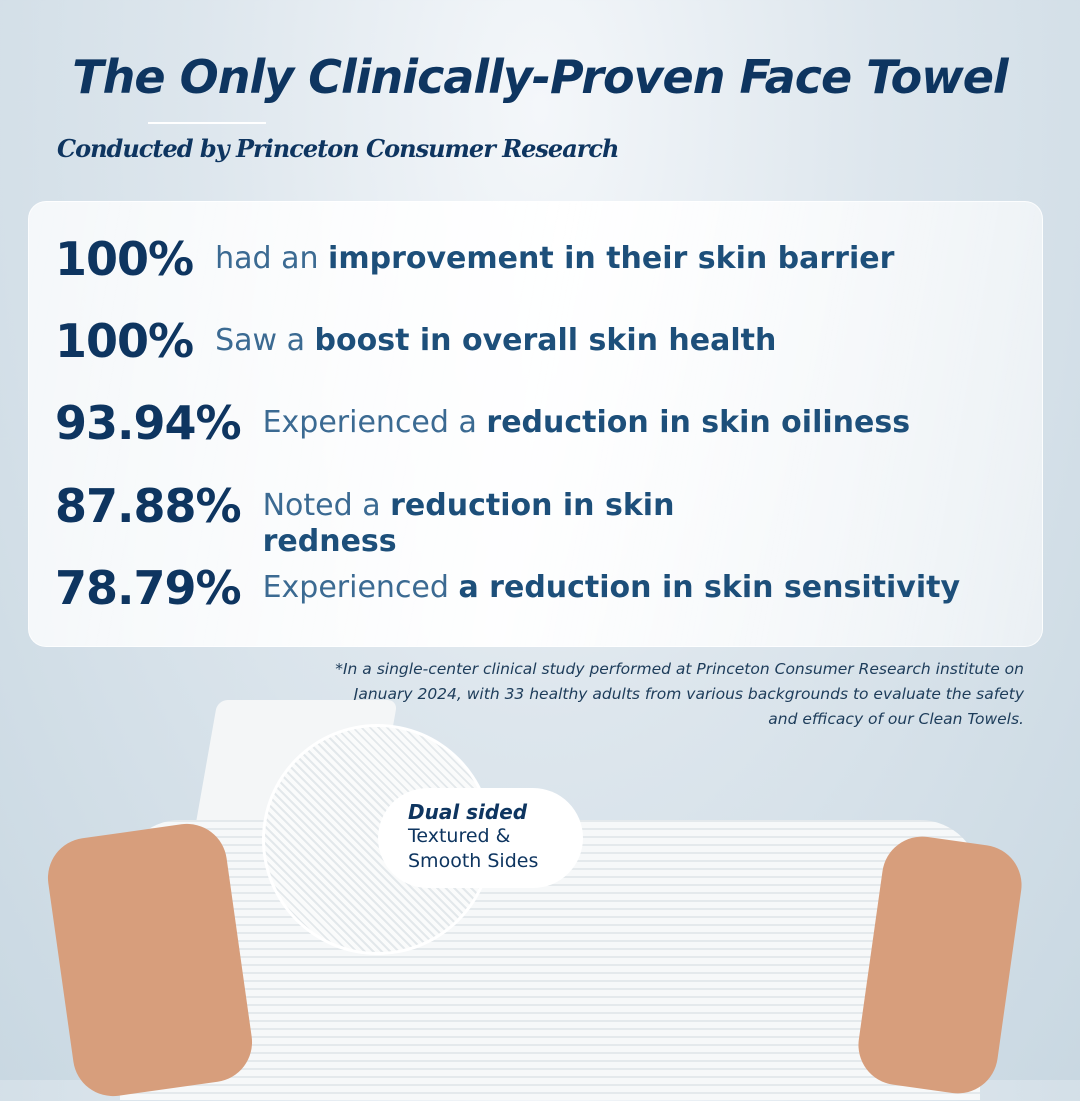 This screenshot has width=1080, height=1101. I want to click on stat-row: 87.88% Noted a reduction in skin redness, so click(379, 520).